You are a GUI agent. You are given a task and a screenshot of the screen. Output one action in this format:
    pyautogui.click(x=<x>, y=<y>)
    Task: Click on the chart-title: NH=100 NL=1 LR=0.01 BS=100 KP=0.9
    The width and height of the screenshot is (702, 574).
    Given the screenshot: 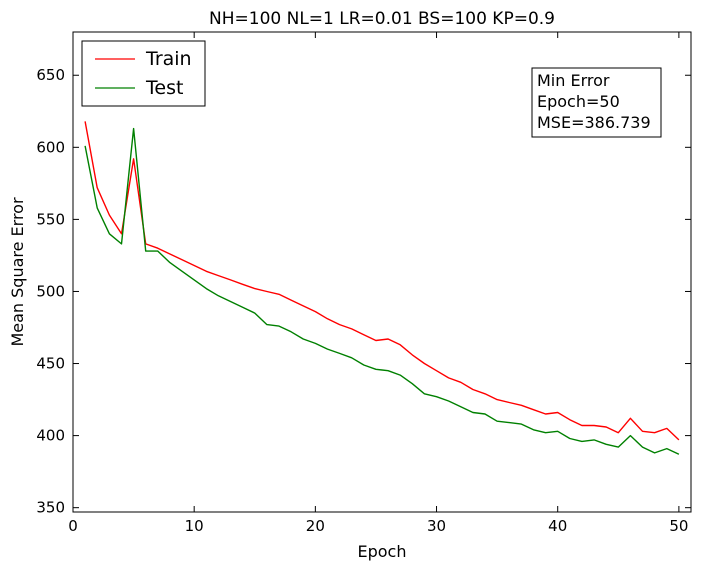 What is the action you would take?
    pyautogui.click(x=382, y=19)
    